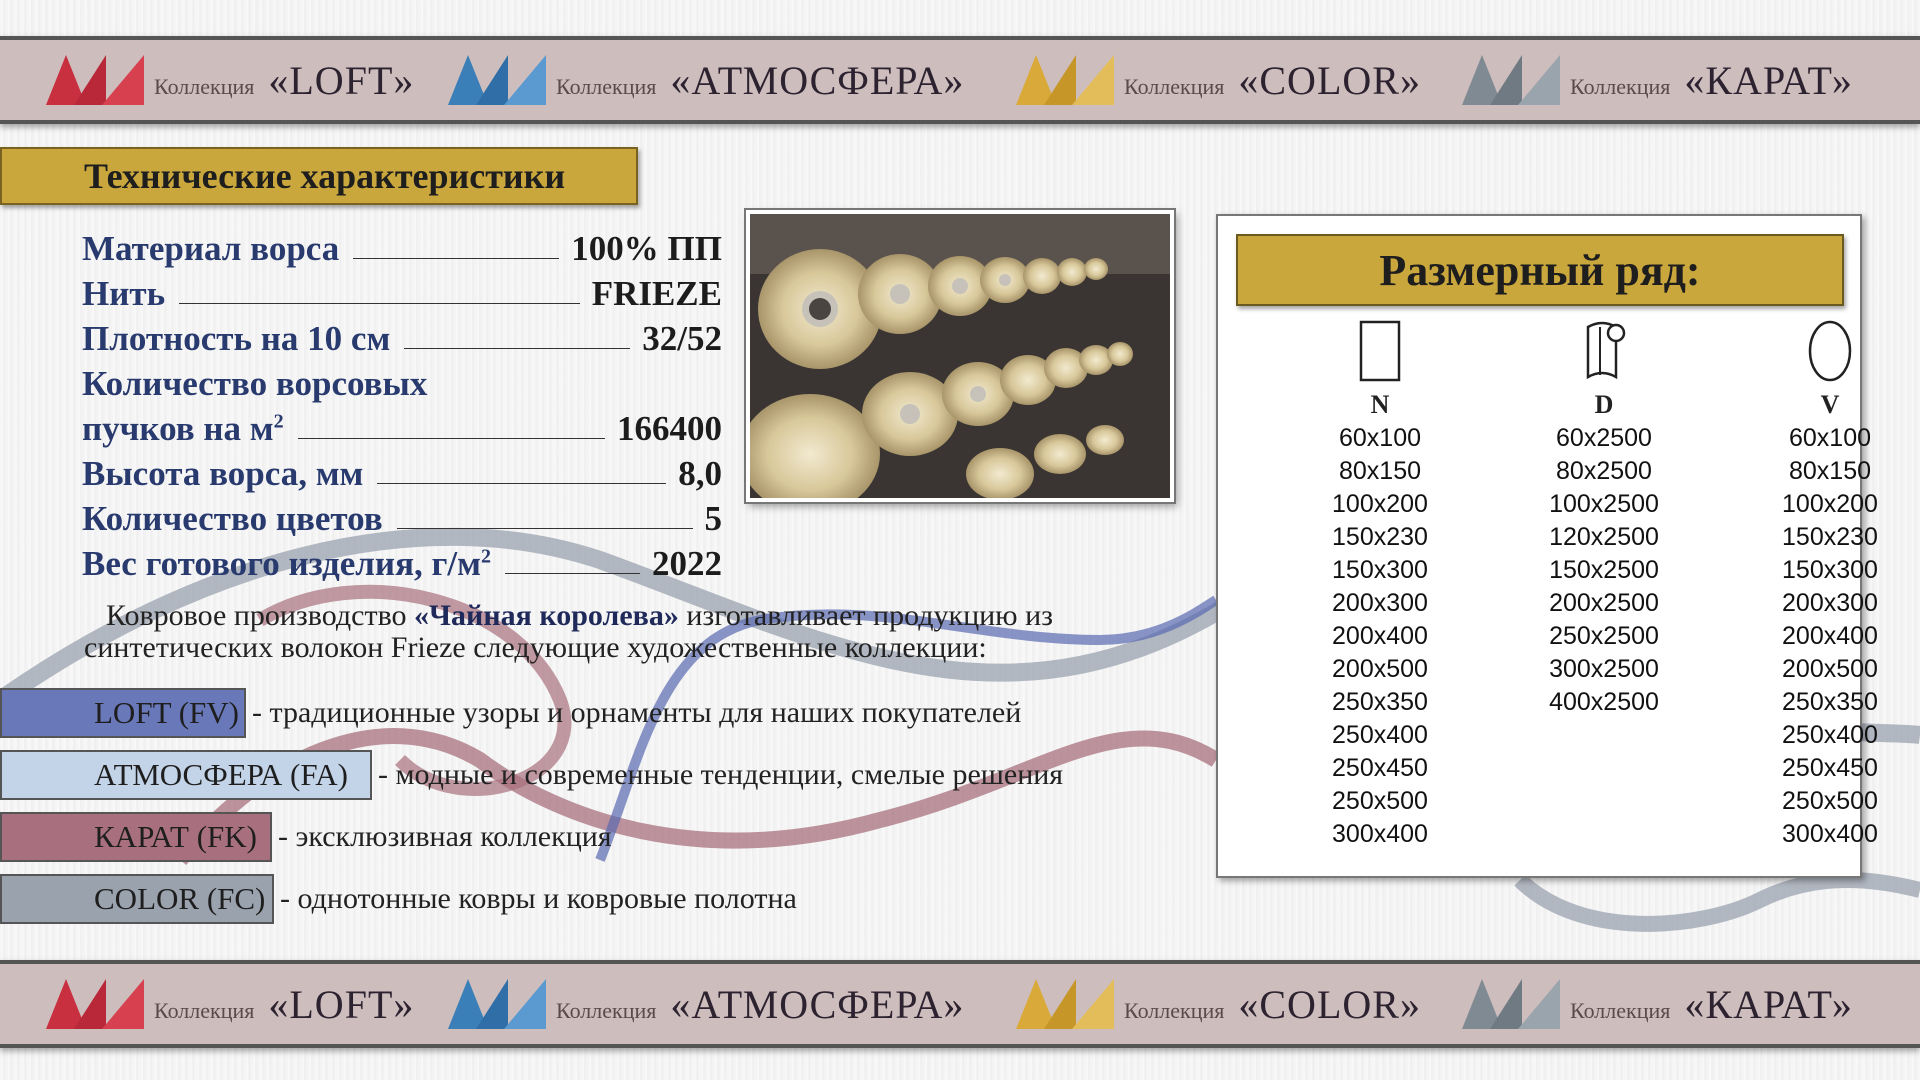  Describe the element at coordinates (1604, 702) in the screenshot. I see `size-item: 400x2500` at that location.